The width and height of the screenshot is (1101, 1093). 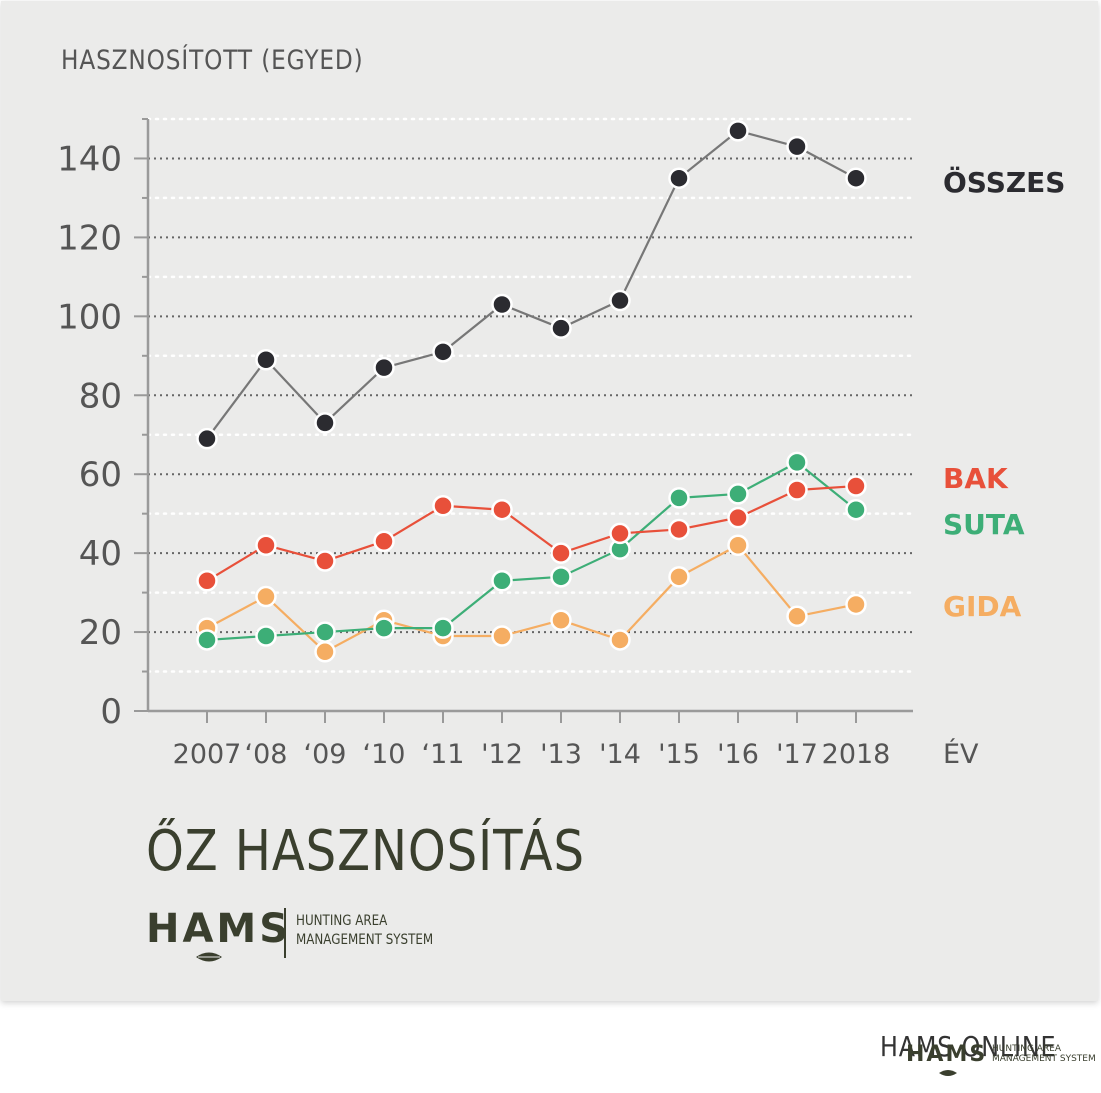 I want to click on logo-subtitle-1: HUNTING AREA, so click(x=342, y=921).